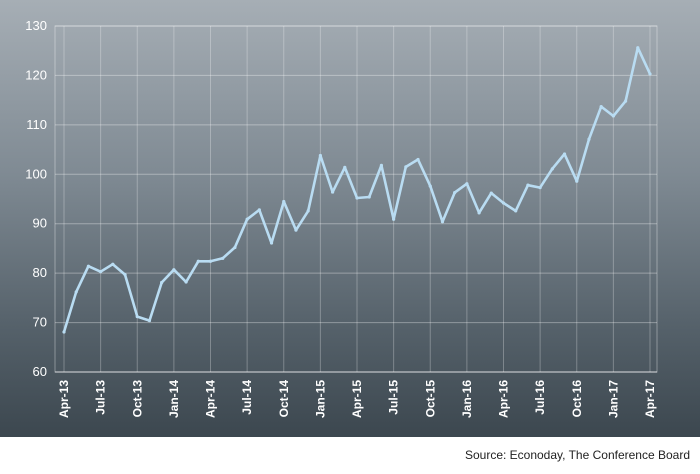 This screenshot has width=700, height=474. Describe the element at coordinates (36, 74) in the screenshot. I see `y-tick-label: 120` at that location.